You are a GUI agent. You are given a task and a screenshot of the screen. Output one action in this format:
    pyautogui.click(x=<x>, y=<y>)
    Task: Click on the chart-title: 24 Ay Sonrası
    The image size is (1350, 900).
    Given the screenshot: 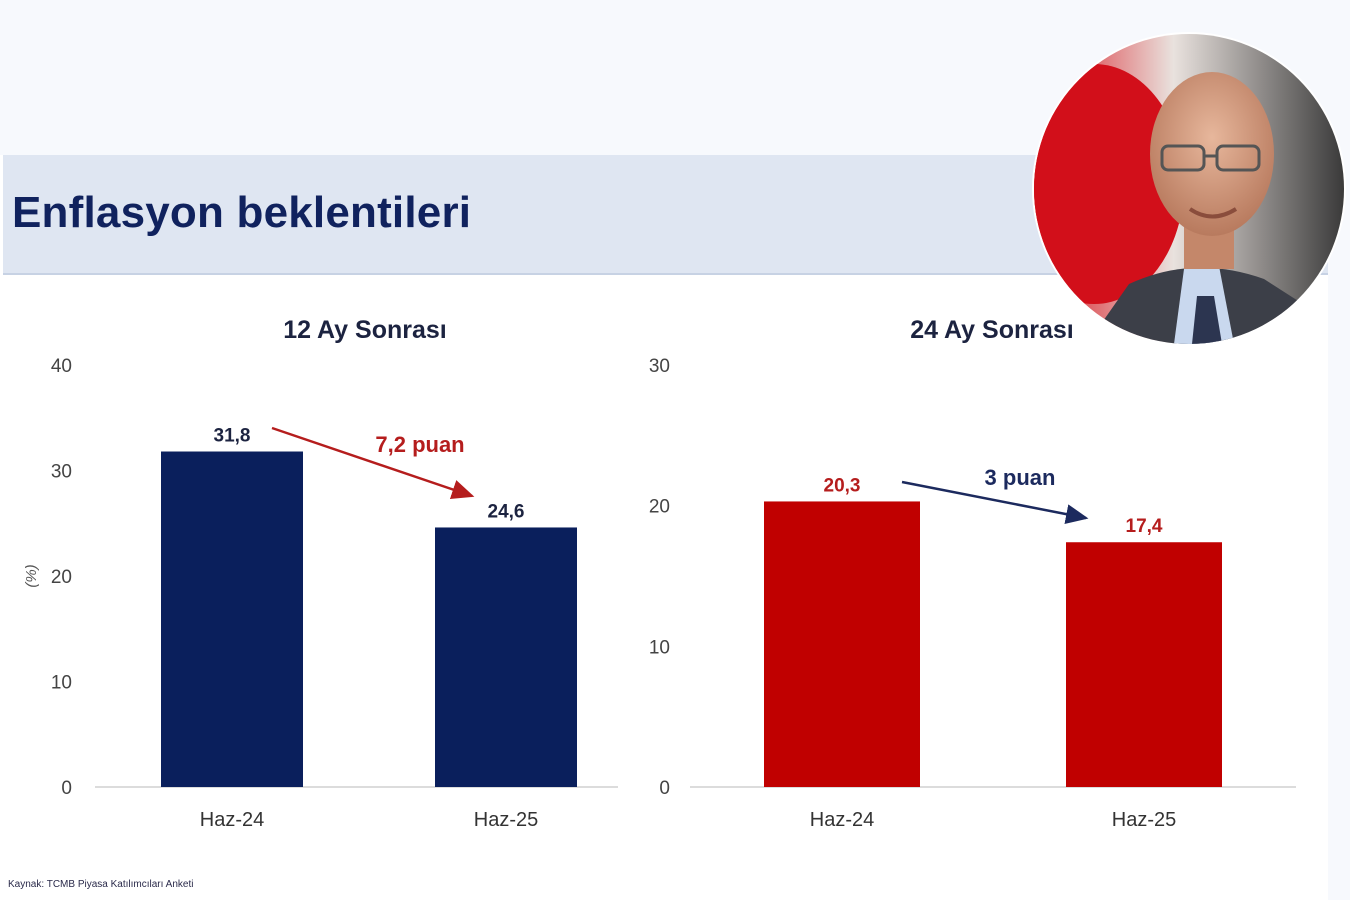 What is the action you would take?
    pyautogui.click(x=992, y=330)
    